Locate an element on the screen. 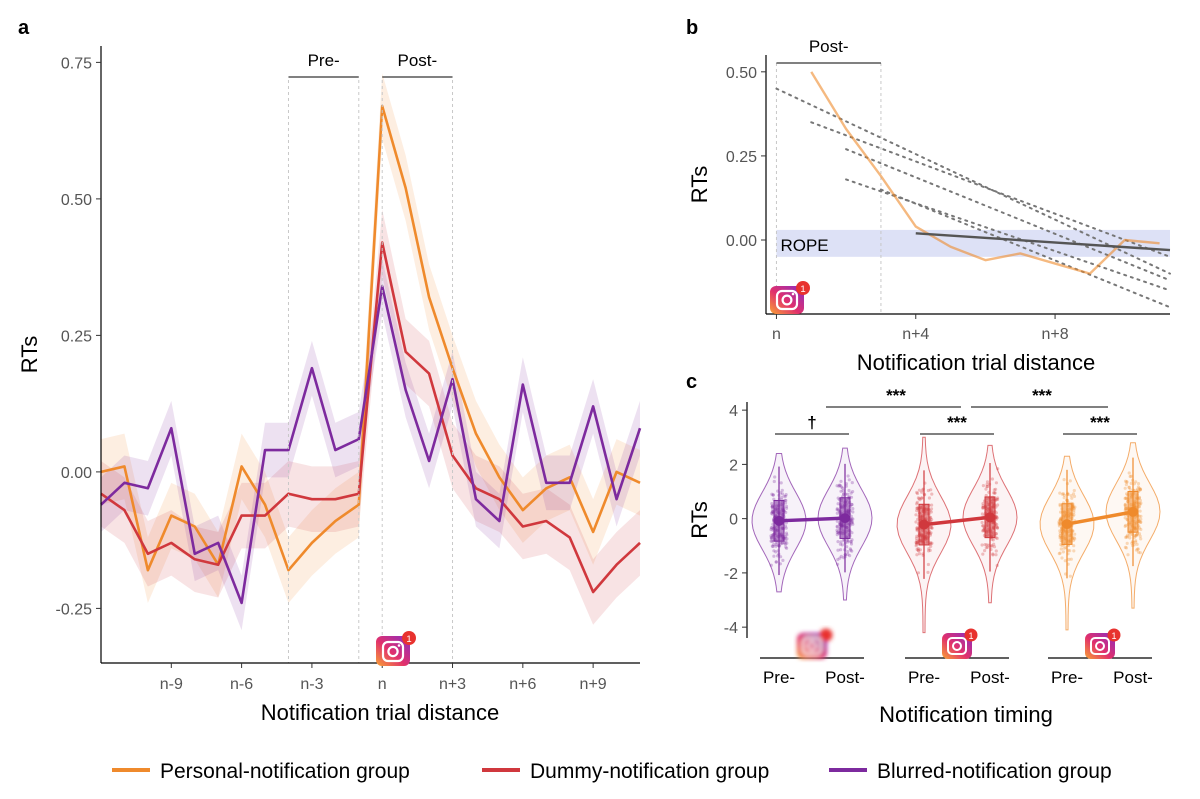 The image size is (1200, 799). panel-a-x-tick-label: n+9 is located at coordinates (593, 684).